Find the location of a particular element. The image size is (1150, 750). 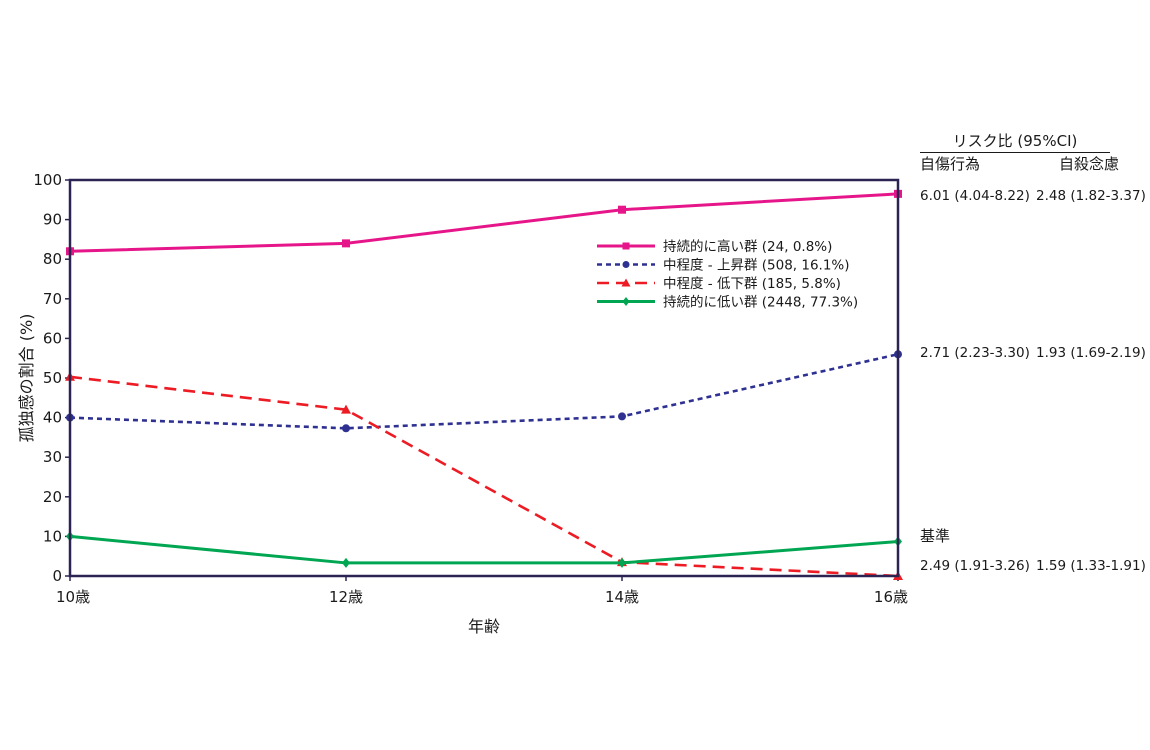

y-tick-label: 50 is located at coordinates (52, 378).